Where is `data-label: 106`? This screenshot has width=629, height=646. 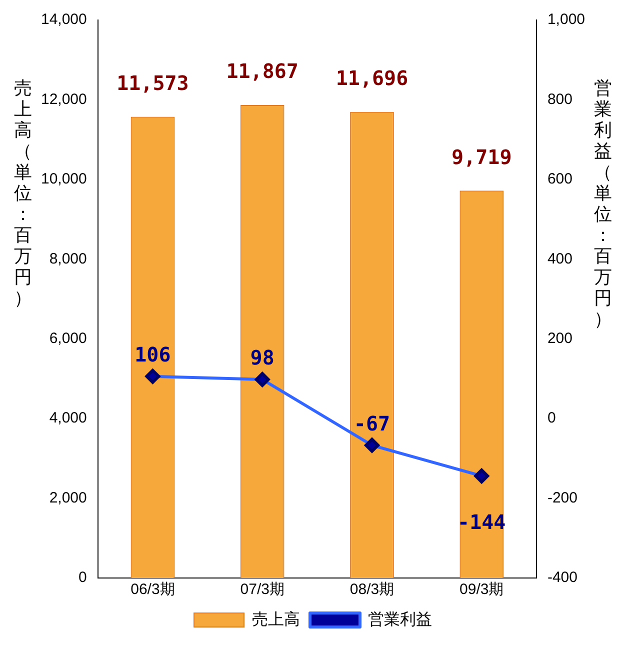
data-label: 106 is located at coordinates (152, 354).